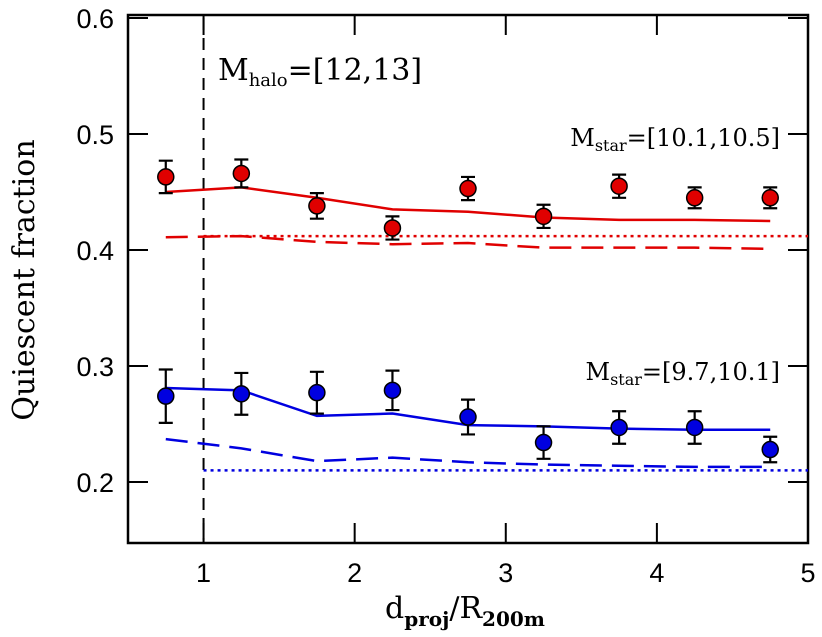 Image resolution: width=822 pixels, height=637 pixels. Describe the element at coordinates (465, 611) in the screenshot. I see `x-axis-label: dproj/R200m` at that location.